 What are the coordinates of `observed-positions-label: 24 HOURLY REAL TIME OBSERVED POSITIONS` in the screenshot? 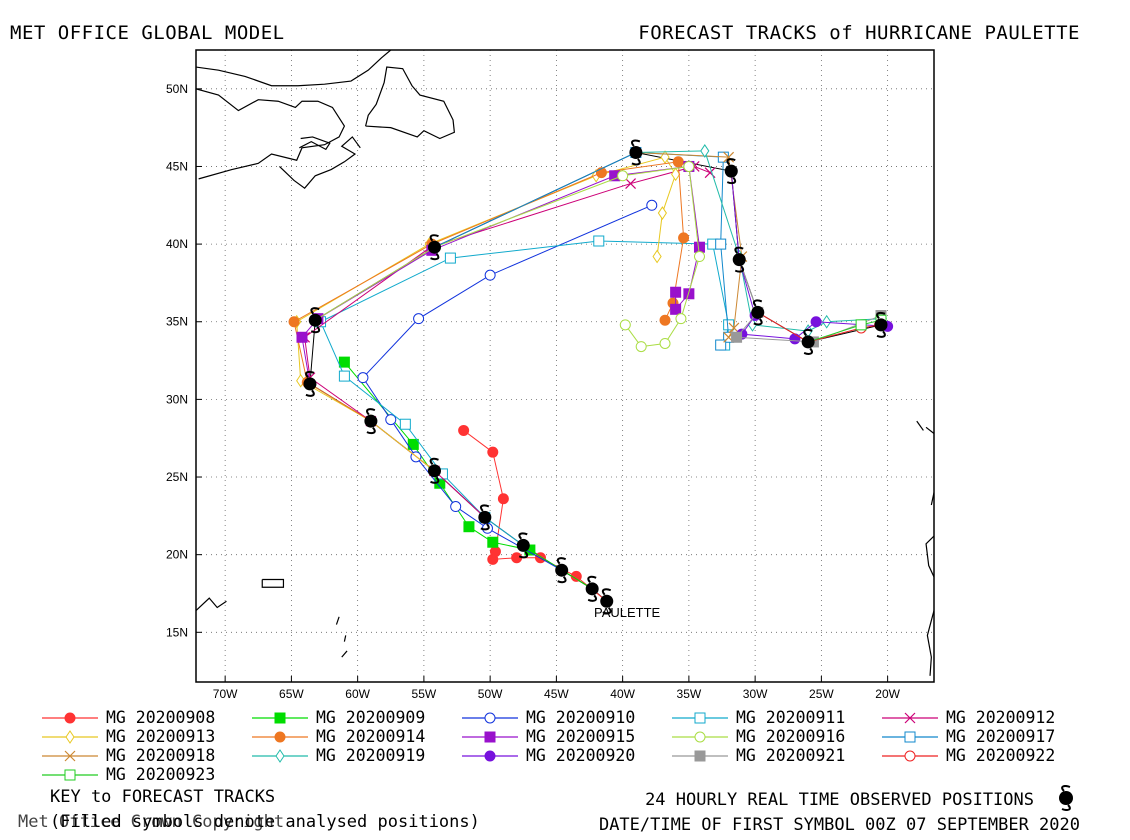 It's located at (839, 800).